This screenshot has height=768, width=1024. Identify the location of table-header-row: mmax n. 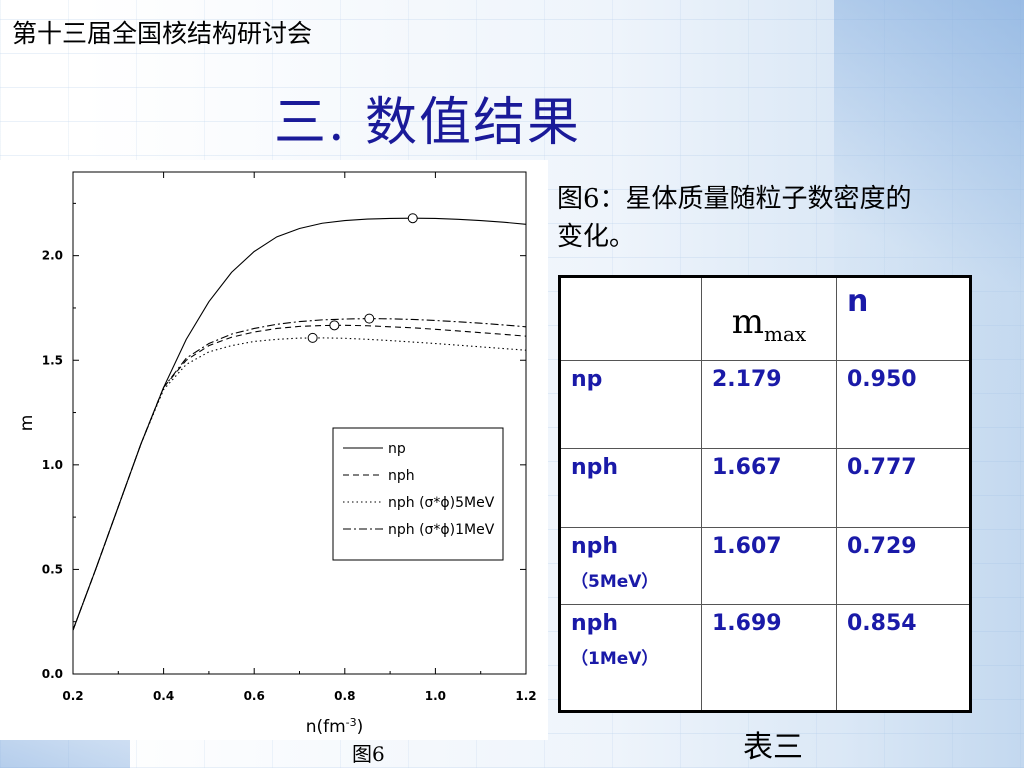
(765, 318).